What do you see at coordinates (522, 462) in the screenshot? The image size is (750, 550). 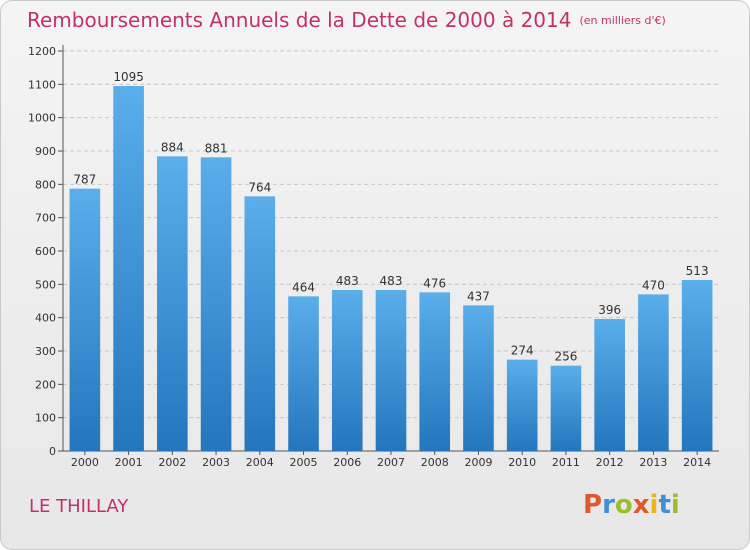 I see `x-tick-label: 2010` at bounding box center [522, 462].